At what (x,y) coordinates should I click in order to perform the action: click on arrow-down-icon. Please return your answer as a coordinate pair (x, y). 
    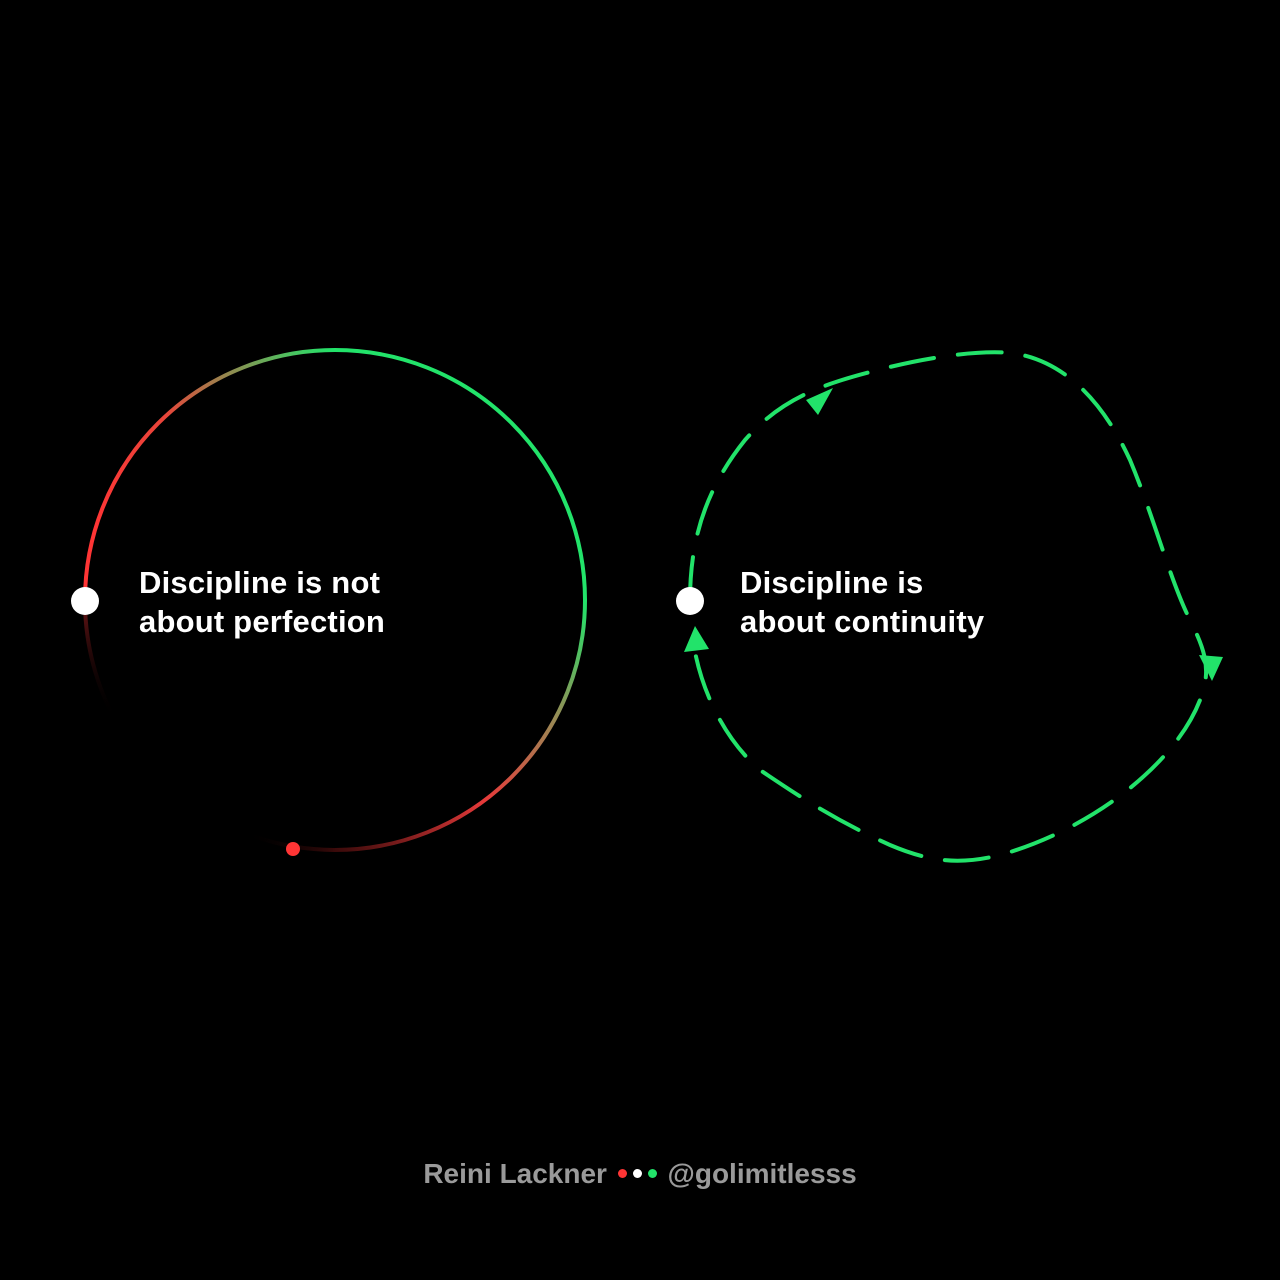
    Looking at the image, I should click on (1211, 668).